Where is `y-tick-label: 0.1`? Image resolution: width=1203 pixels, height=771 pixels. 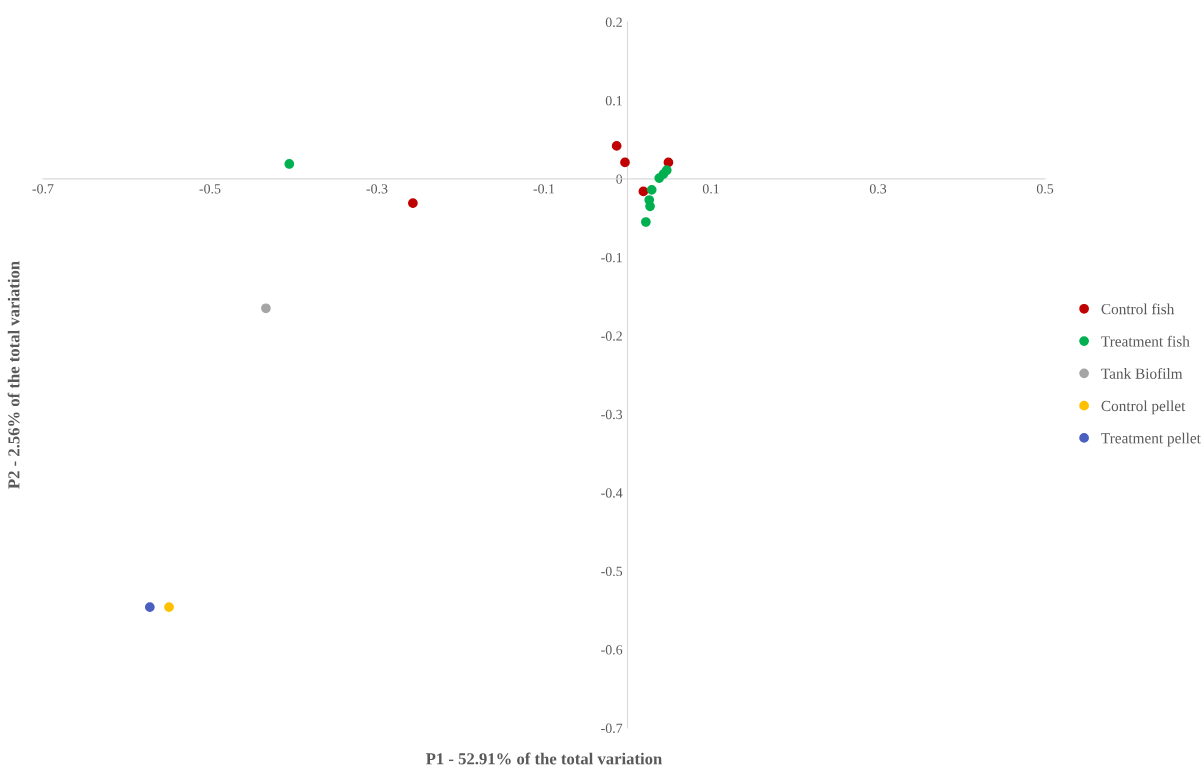 y-tick-label: 0.1 is located at coordinates (613, 101).